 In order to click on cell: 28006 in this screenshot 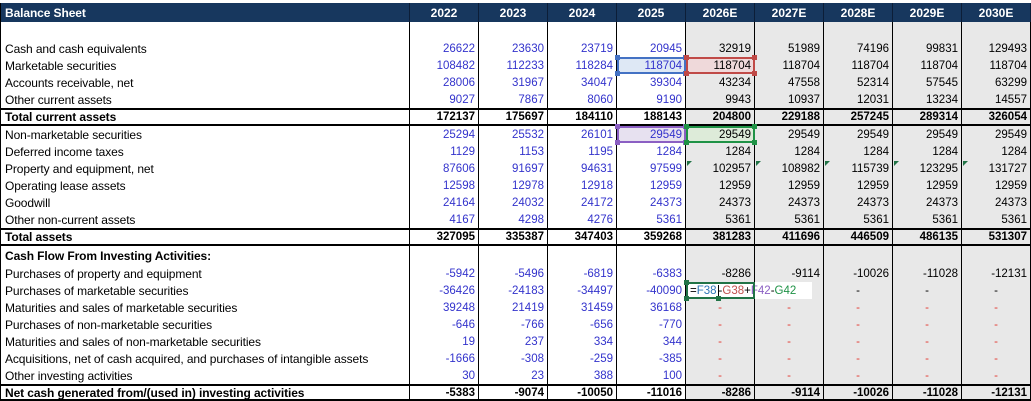, I will do `click(444, 82)`.